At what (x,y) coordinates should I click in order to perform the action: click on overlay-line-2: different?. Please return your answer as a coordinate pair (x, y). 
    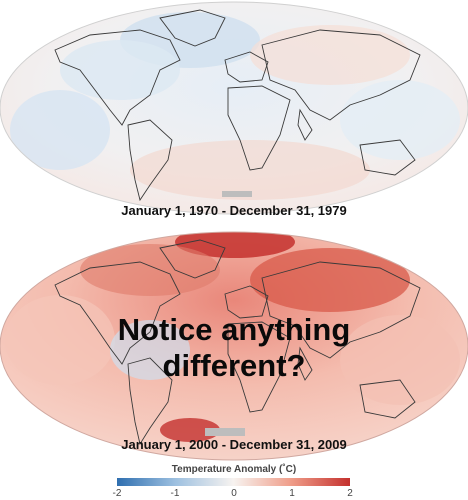
    Looking at the image, I should click on (234, 365).